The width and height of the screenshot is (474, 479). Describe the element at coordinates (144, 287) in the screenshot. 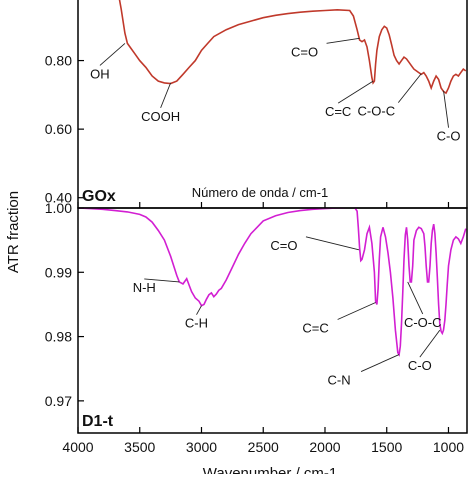

I see `peak-annotation: N-H` at that location.